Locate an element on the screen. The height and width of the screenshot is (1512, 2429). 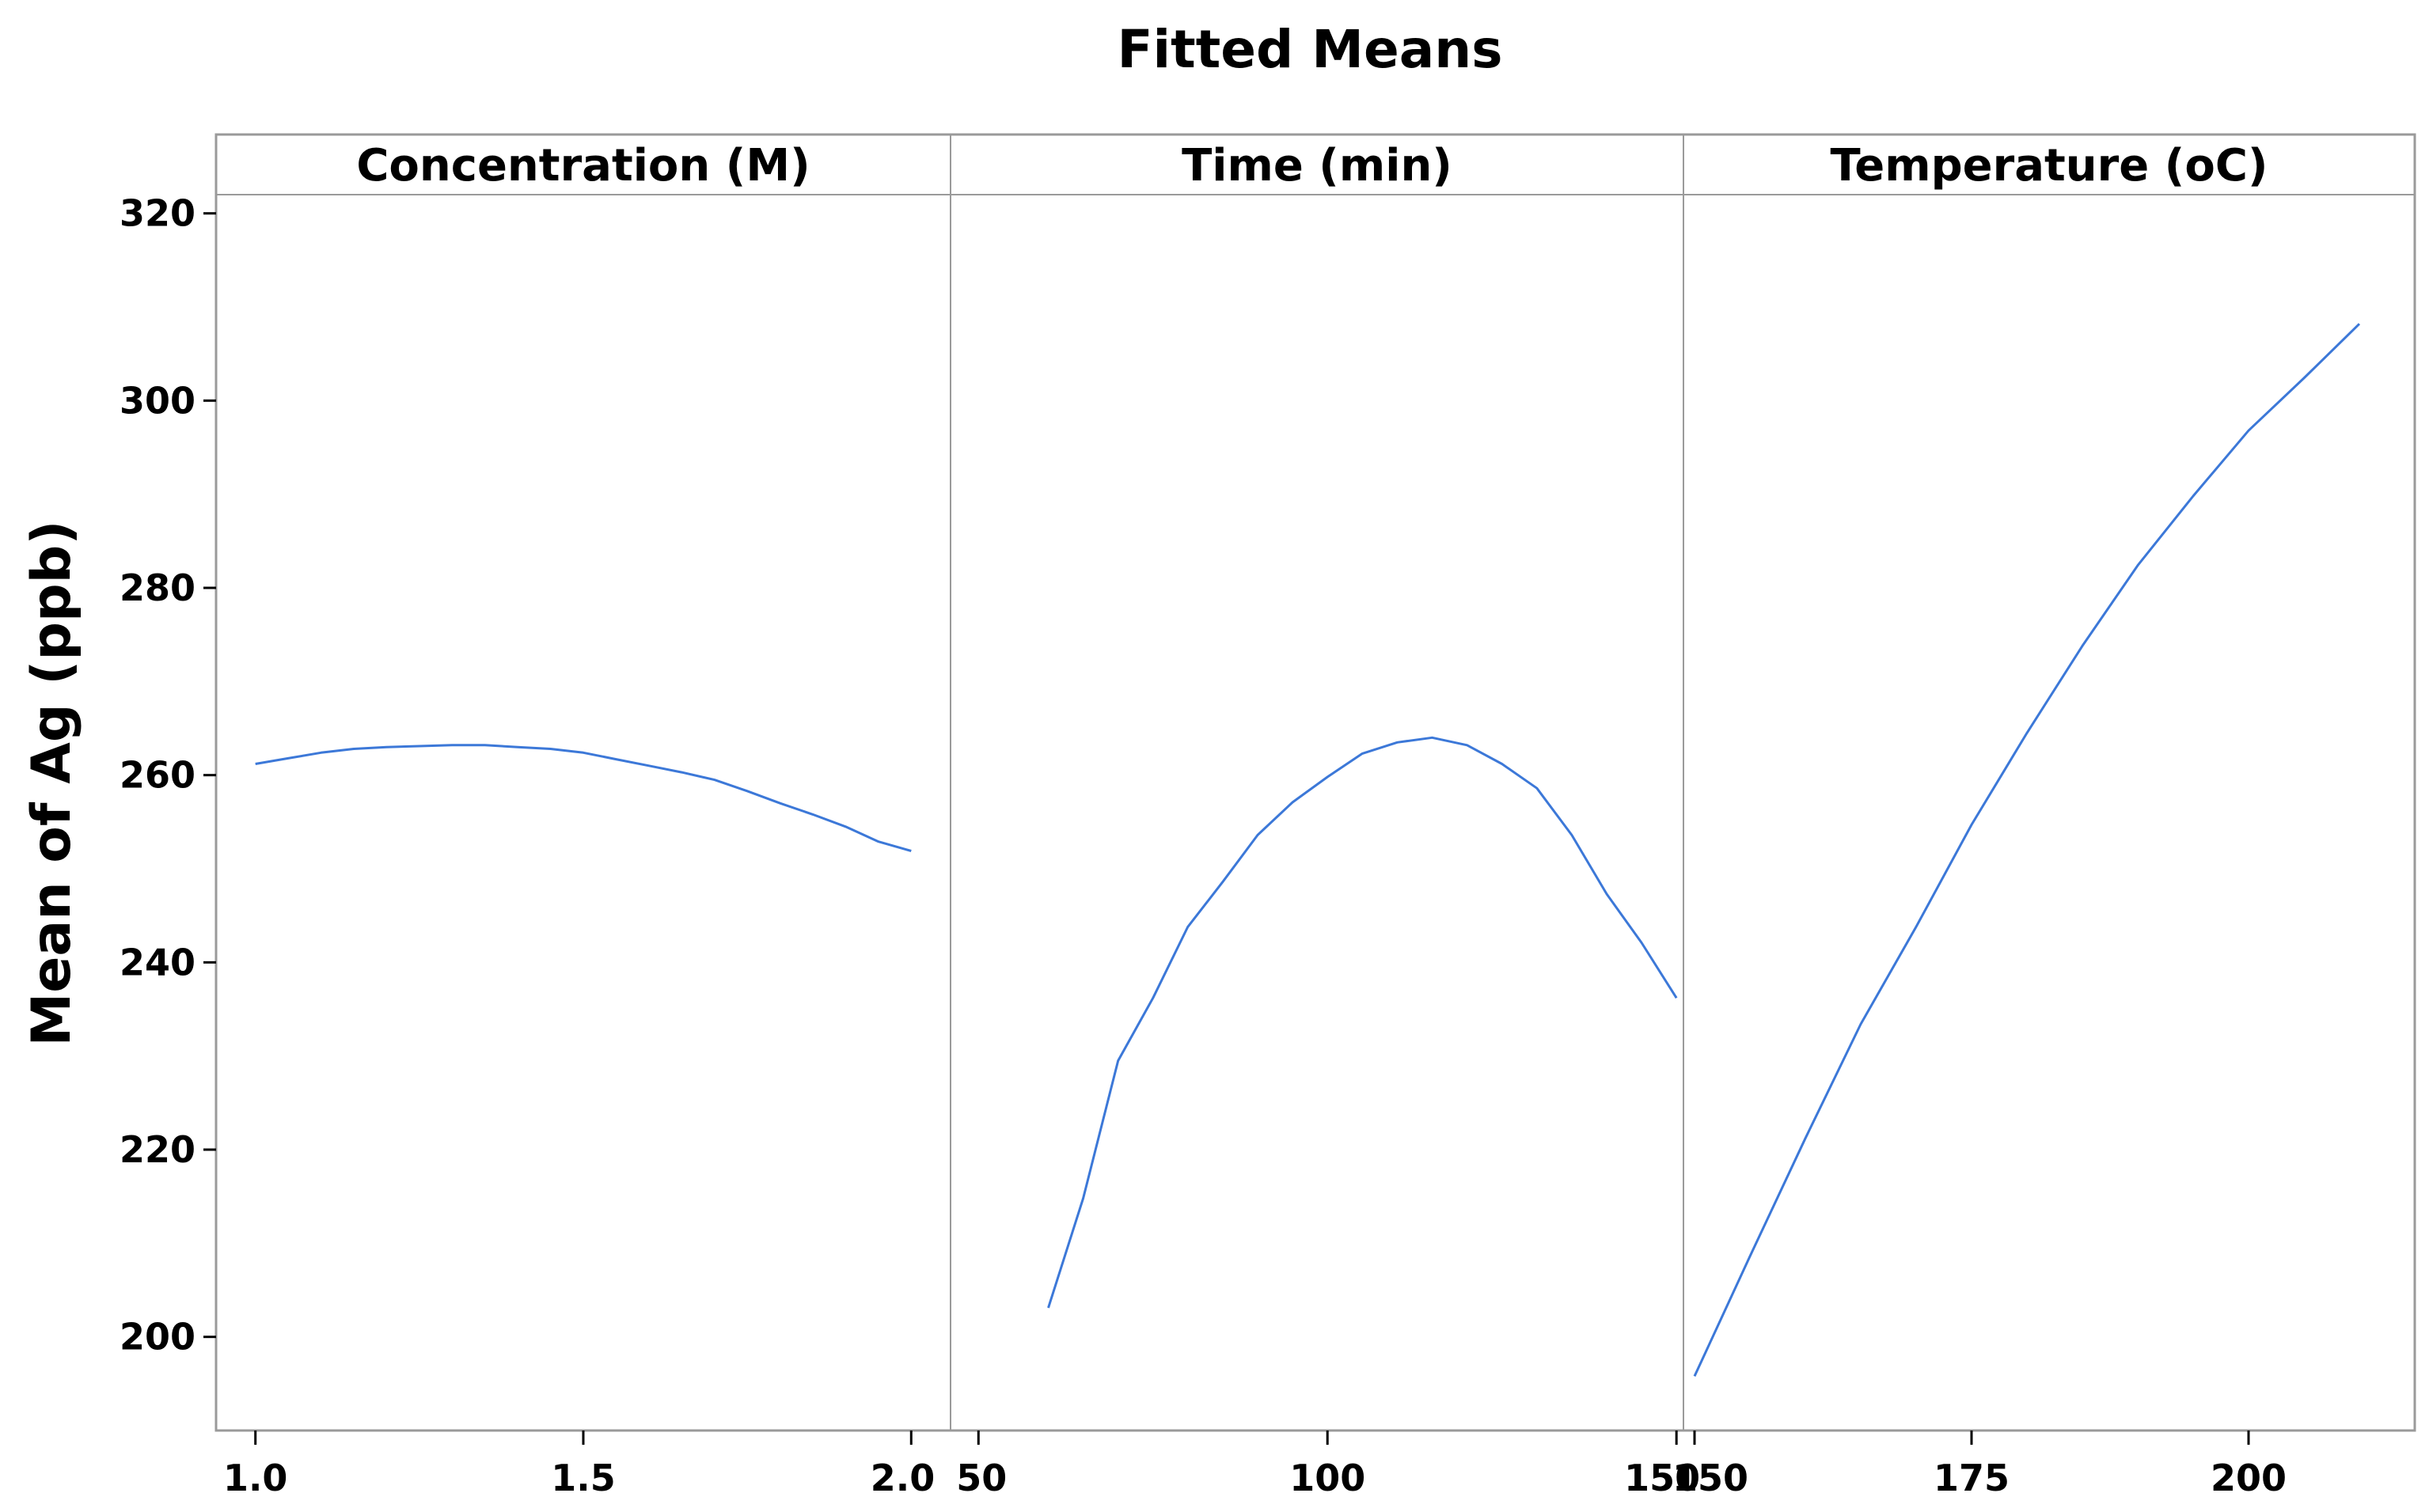
y-tick-label: 280 is located at coordinates (157, 588).